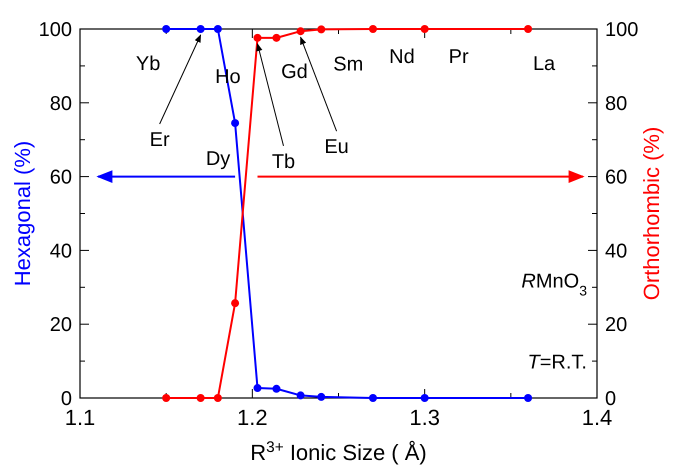  I want to click on y-tick-label: 80, so click(61, 103).